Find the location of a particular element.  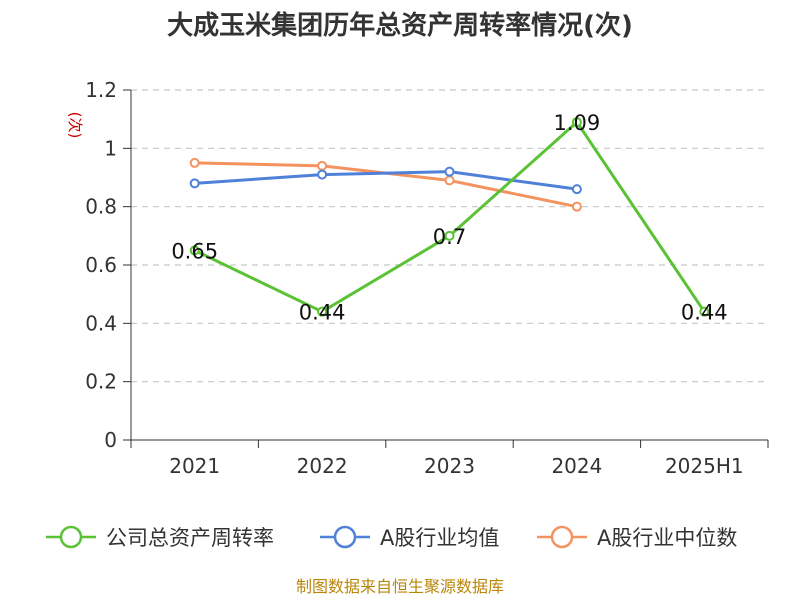

data-label: 1.09 is located at coordinates (577, 123).